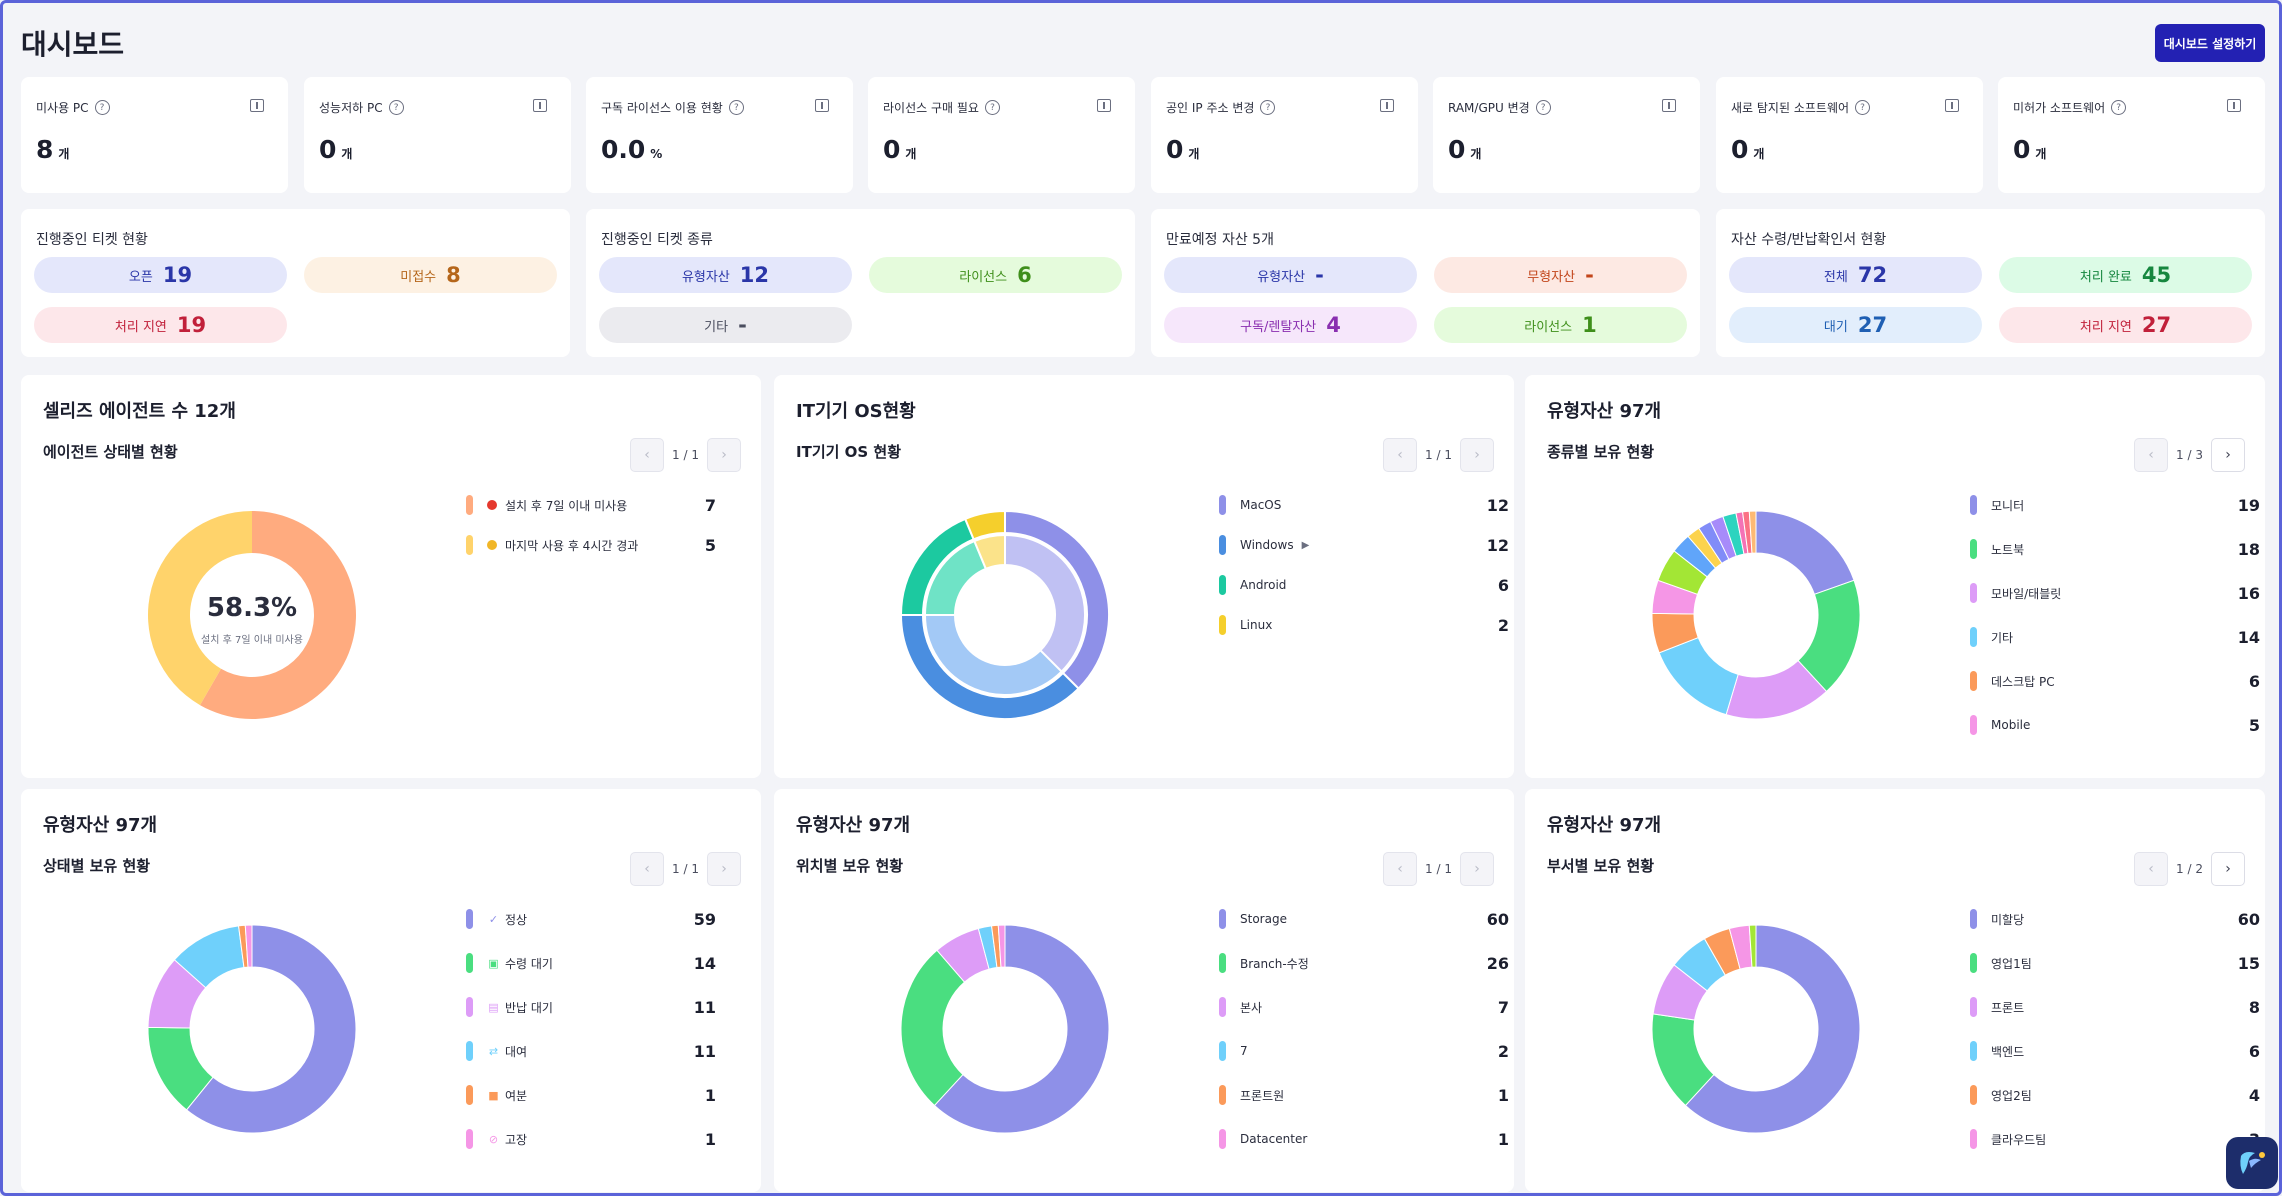 The height and width of the screenshot is (1196, 2282). What do you see at coordinates (1364, 1139) in the screenshot?
I see `legend-item: Datacenter 1` at bounding box center [1364, 1139].